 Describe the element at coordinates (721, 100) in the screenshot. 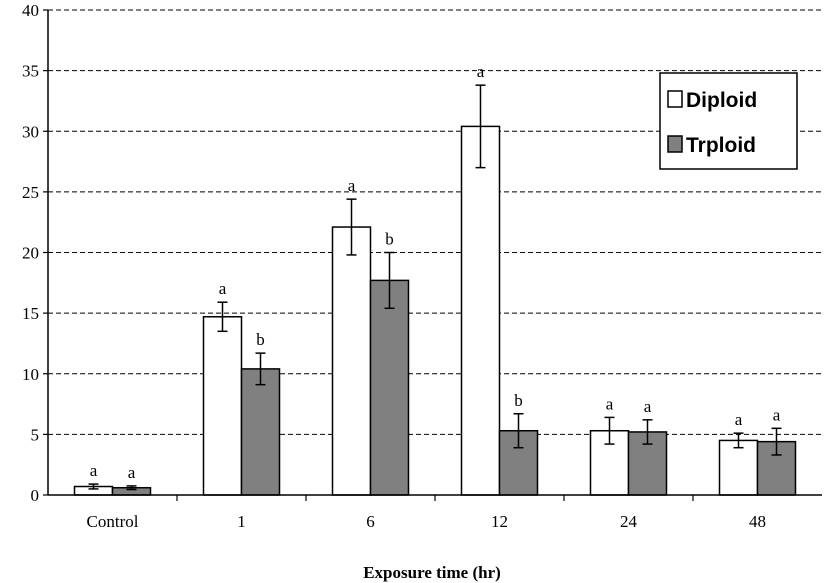

I see `legend-label-diploid: Diploid` at that location.